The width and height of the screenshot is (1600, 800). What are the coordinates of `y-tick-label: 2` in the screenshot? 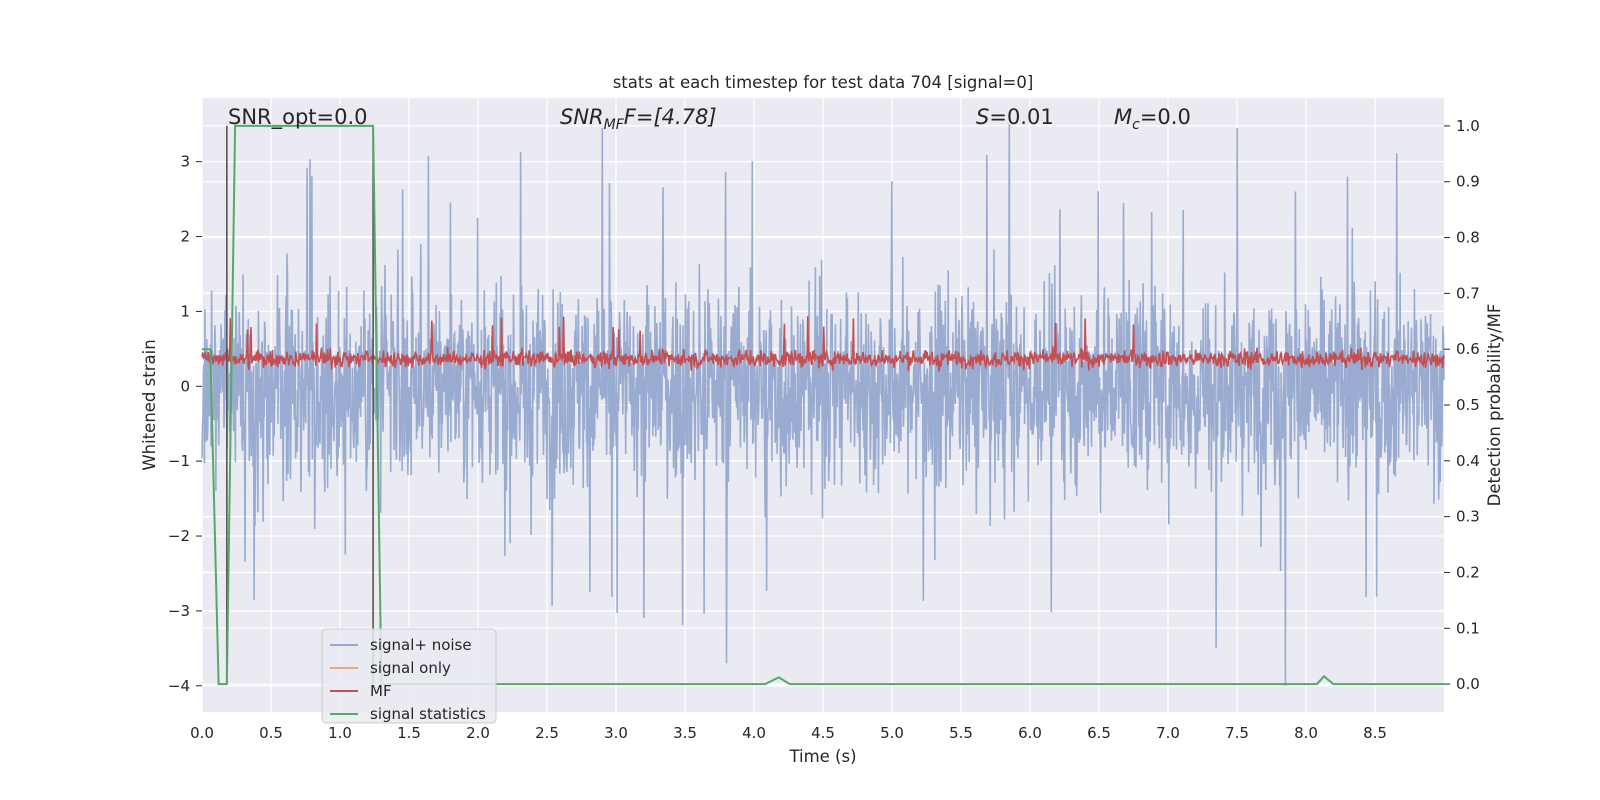 It's located at (185, 237).